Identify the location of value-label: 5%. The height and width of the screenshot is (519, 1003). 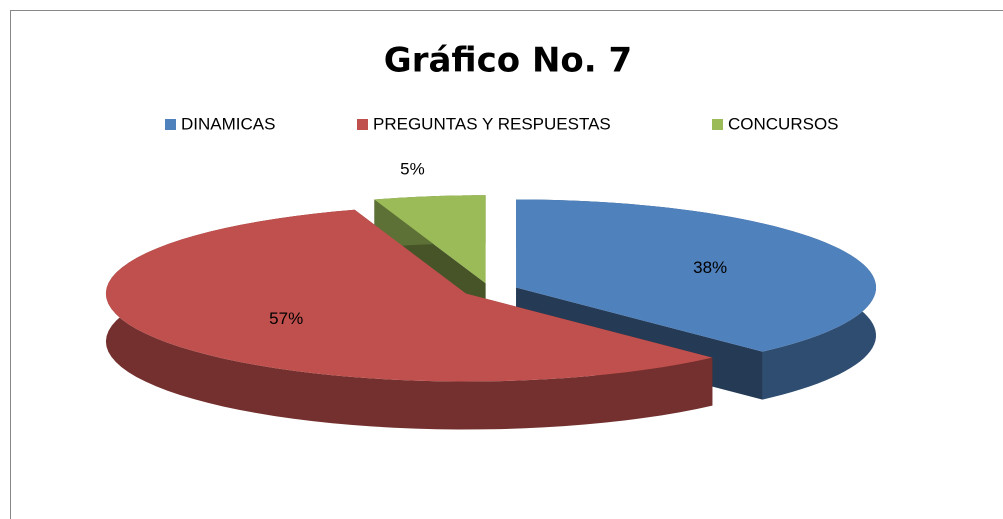
(412, 169).